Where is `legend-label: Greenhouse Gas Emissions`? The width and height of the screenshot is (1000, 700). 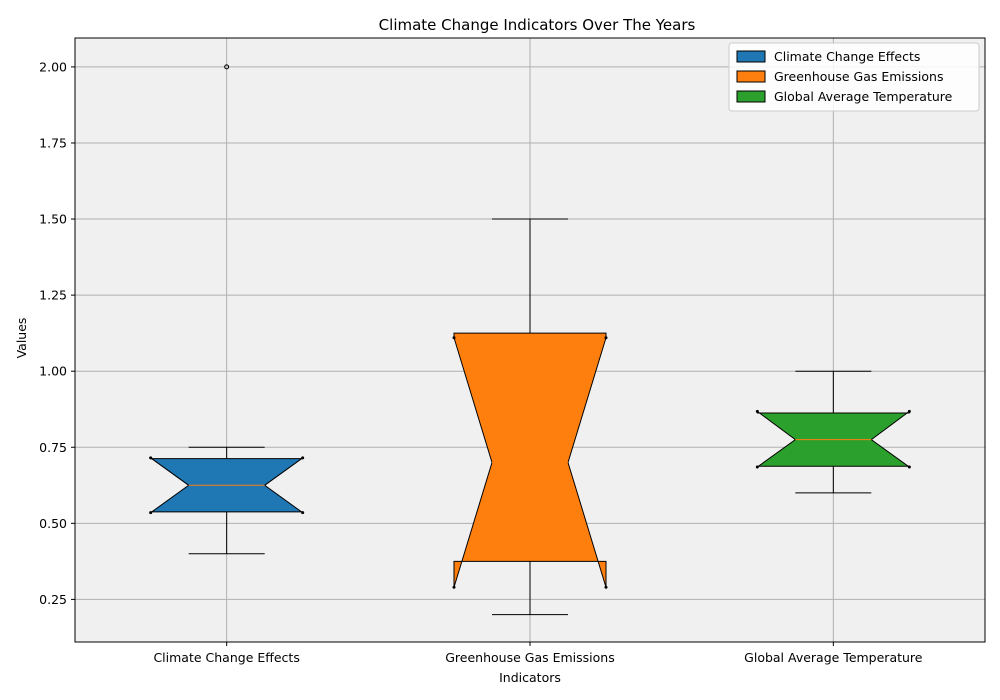
legend-label: Greenhouse Gas Emissions is located at coordinates (858, 76).